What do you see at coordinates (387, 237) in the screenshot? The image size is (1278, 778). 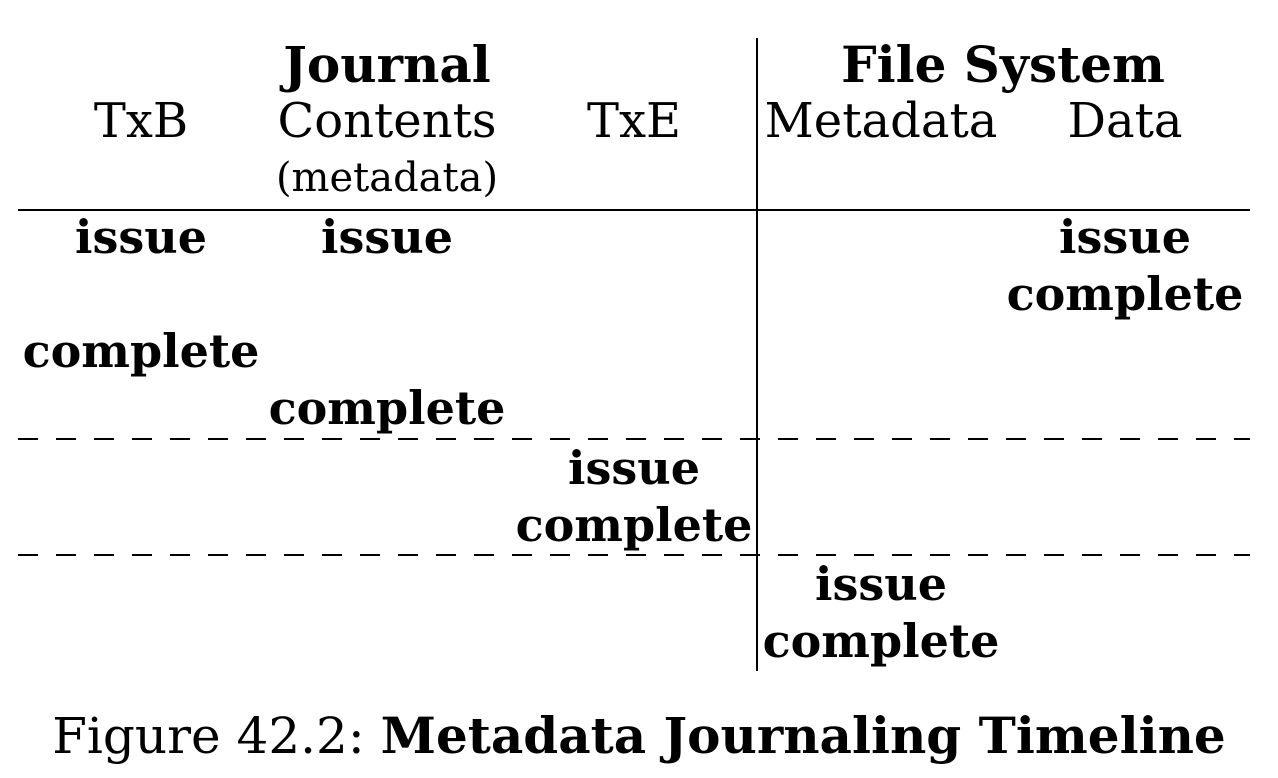 I see `contents-issue: issue` at bounding box center [387, 237].